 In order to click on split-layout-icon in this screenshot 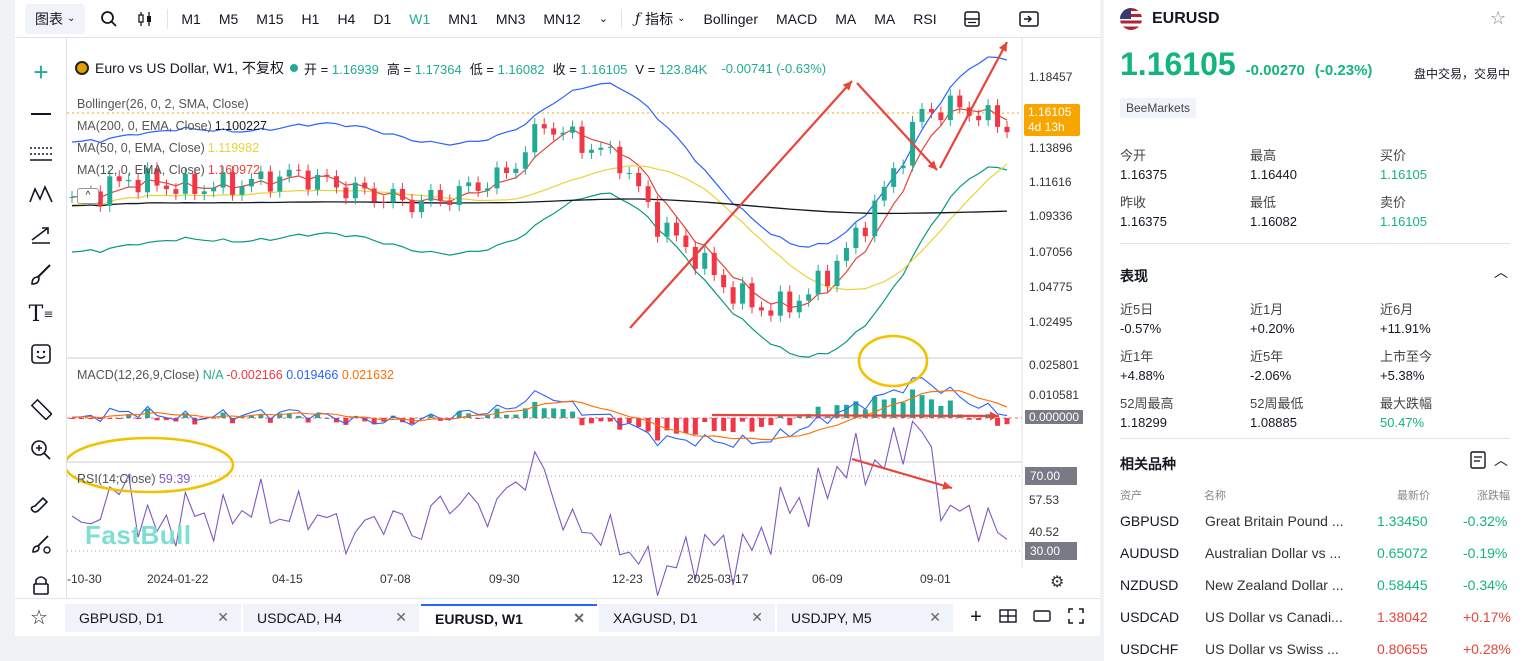, I will do `click(1008, 617)`.